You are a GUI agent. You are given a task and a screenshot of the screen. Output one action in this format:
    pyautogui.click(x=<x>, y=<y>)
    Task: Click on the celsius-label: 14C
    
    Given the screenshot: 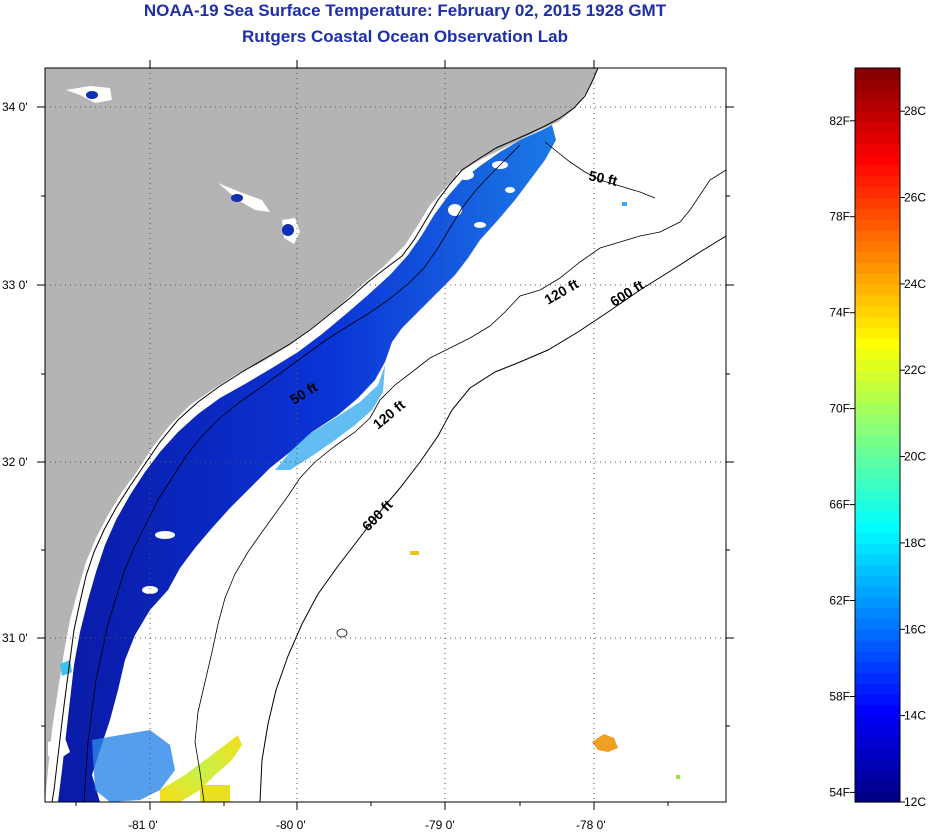 What is the action you would take?
    pyautogui.click(x=915, y=716)
    